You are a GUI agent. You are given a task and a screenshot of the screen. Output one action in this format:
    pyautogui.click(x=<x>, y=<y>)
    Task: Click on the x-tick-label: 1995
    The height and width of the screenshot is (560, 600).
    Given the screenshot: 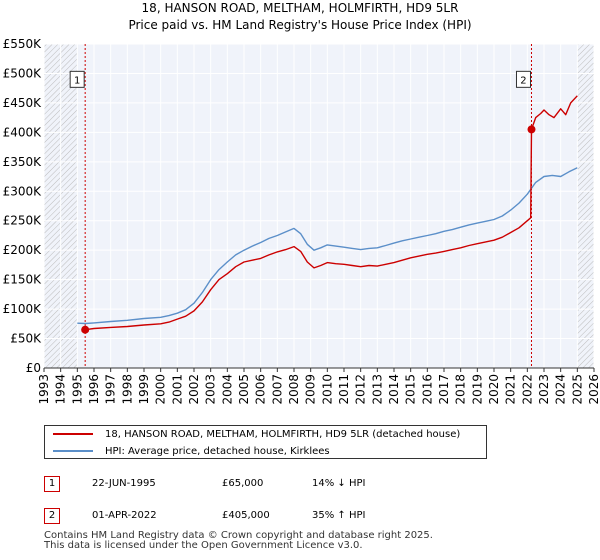 What is the action you would take?
    pyautogui.click(x=77, y=389)
    